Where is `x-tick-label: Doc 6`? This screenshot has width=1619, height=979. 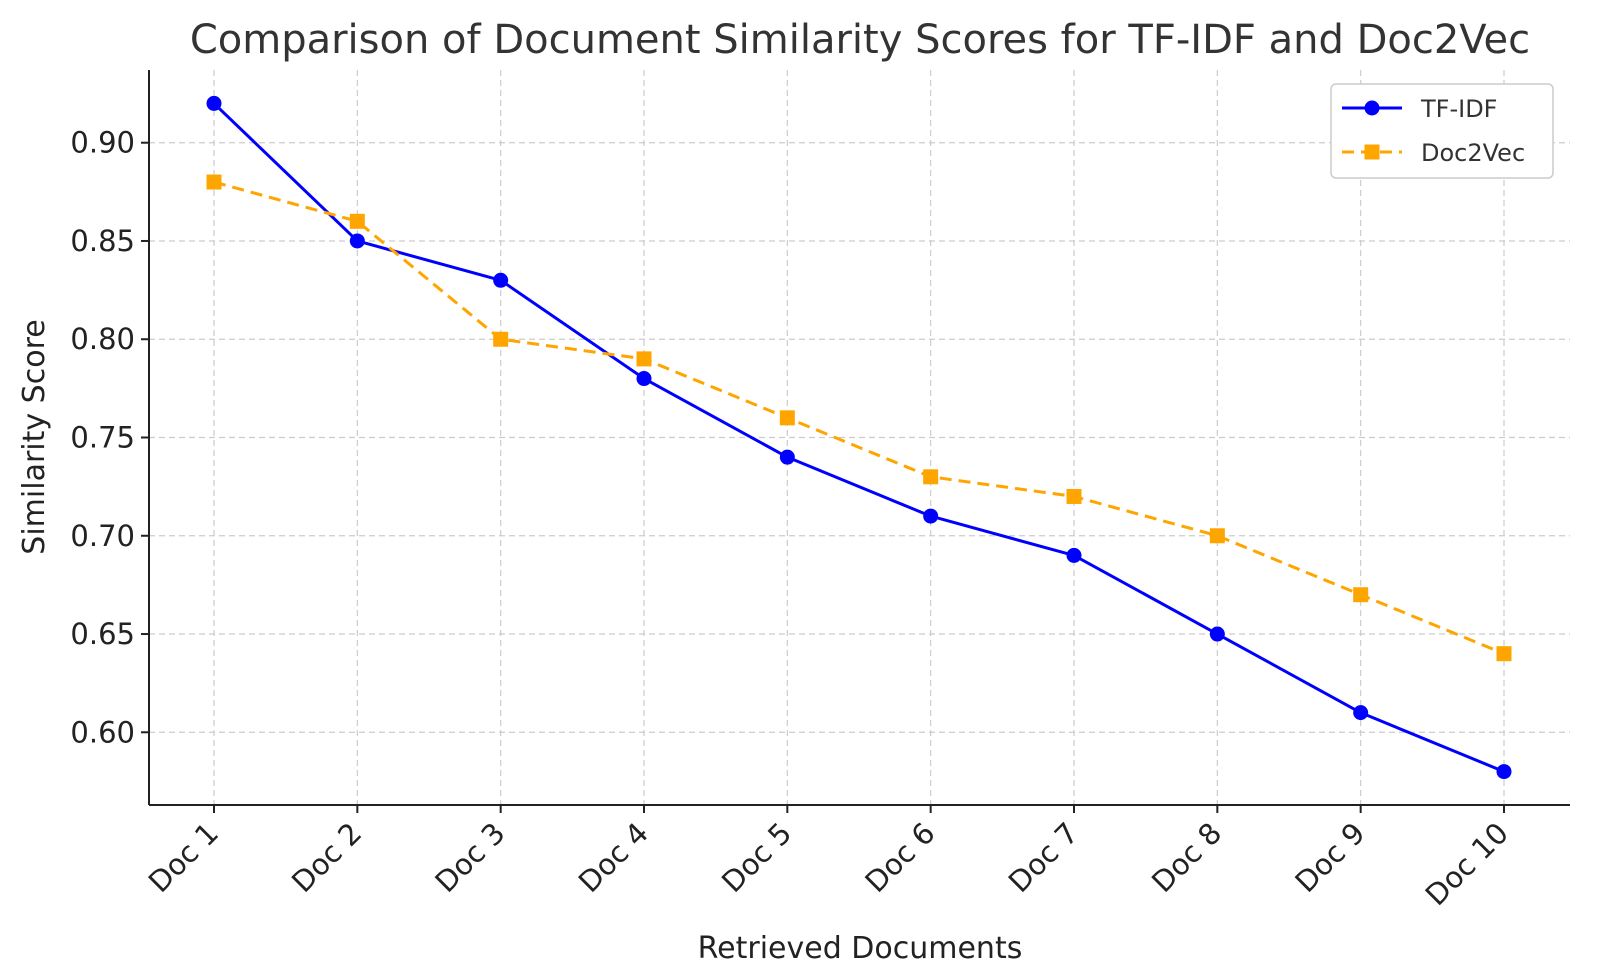
x-tick-label: Doc 6 is located at coordinates (899, 857).